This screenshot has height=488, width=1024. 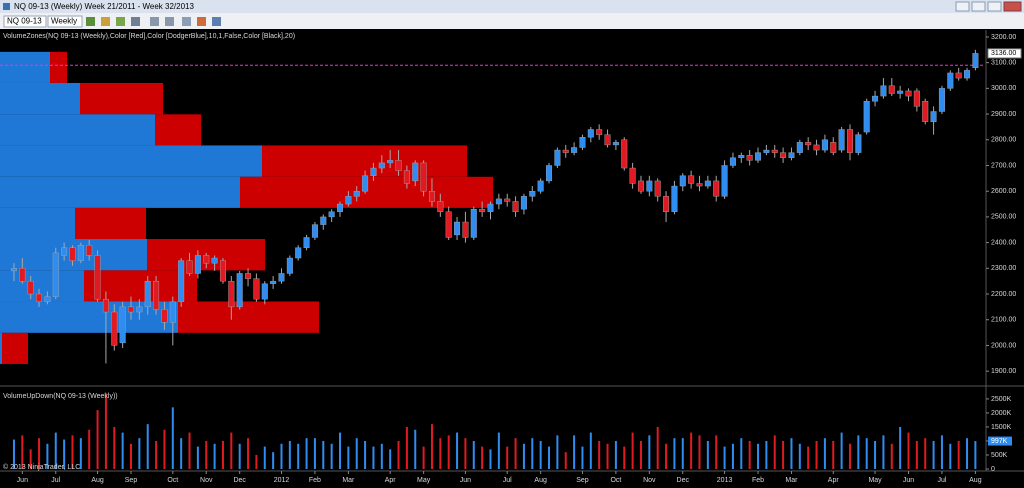 I want to click on bar-type-button, so click(x=90, y=21).